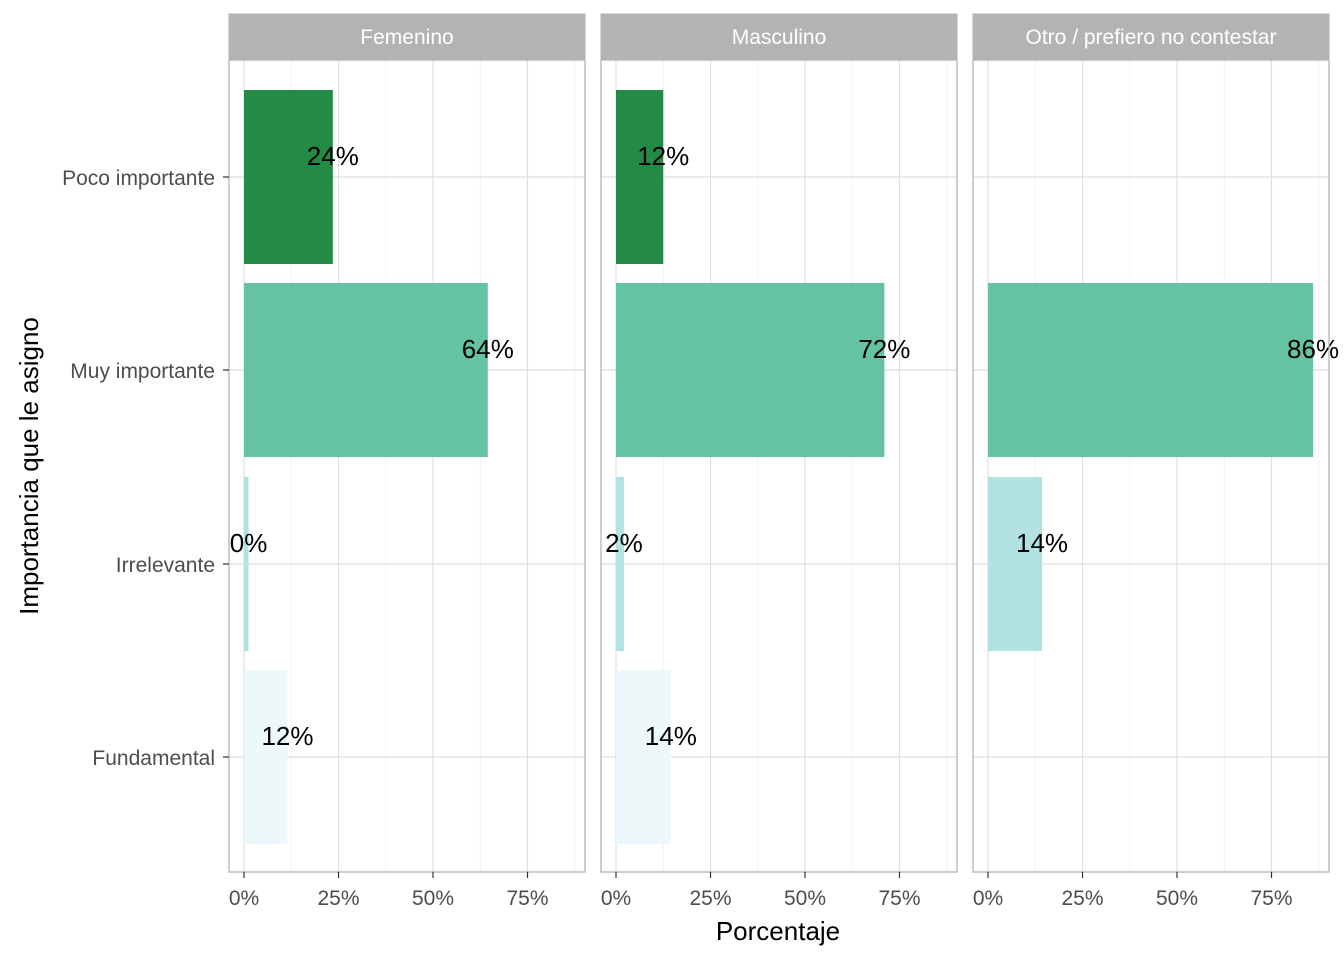  What do you see at coordinates (29, 466) in the screenshot?
I see `y-axis-title: Importancia que le asigno` at bounding box center [29, 466].